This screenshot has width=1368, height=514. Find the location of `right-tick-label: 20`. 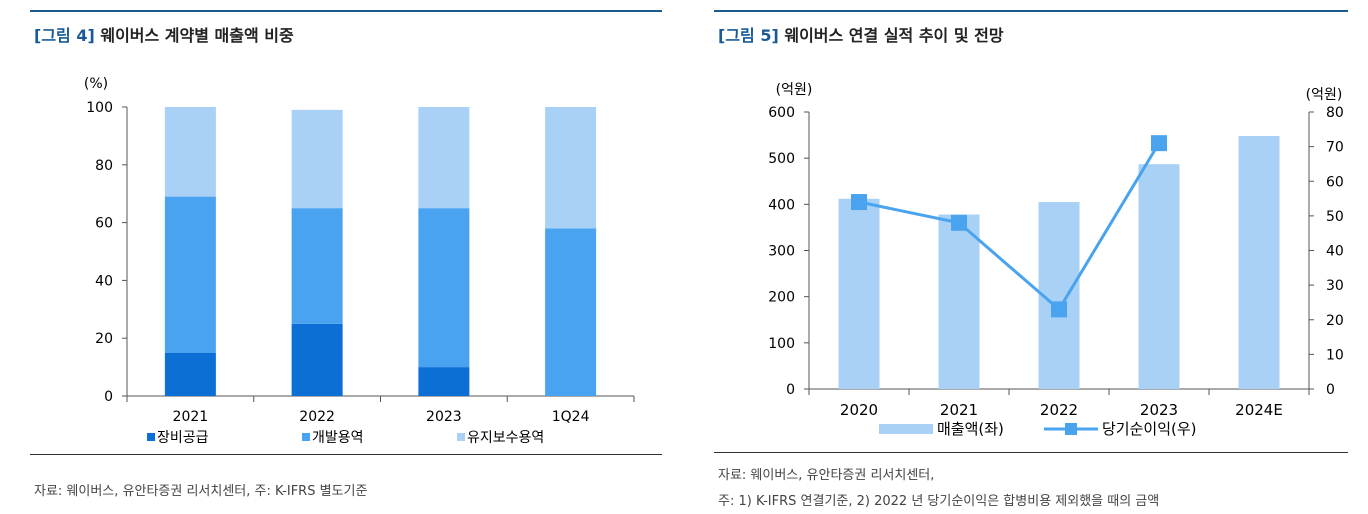

right-tick-label: 20 is located at coordinates (1335, 321).